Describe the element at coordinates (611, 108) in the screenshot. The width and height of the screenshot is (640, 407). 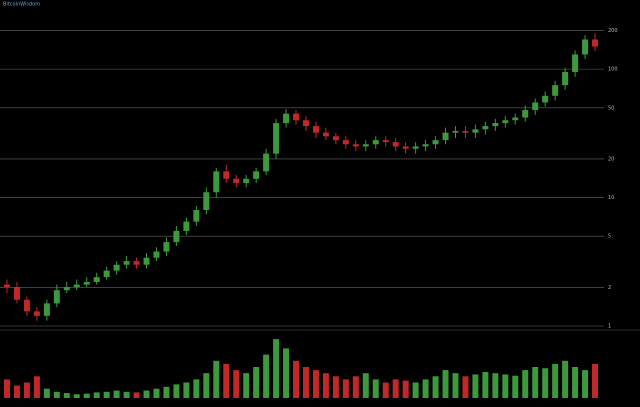
I see `y-tick-label: 50` at that location.